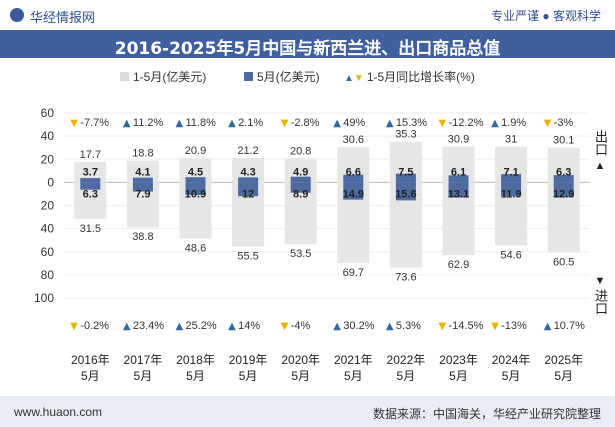 The height and width of the screenshot is (427, 615). I want to click on import-growth-label: -13%, so click(514, 326).